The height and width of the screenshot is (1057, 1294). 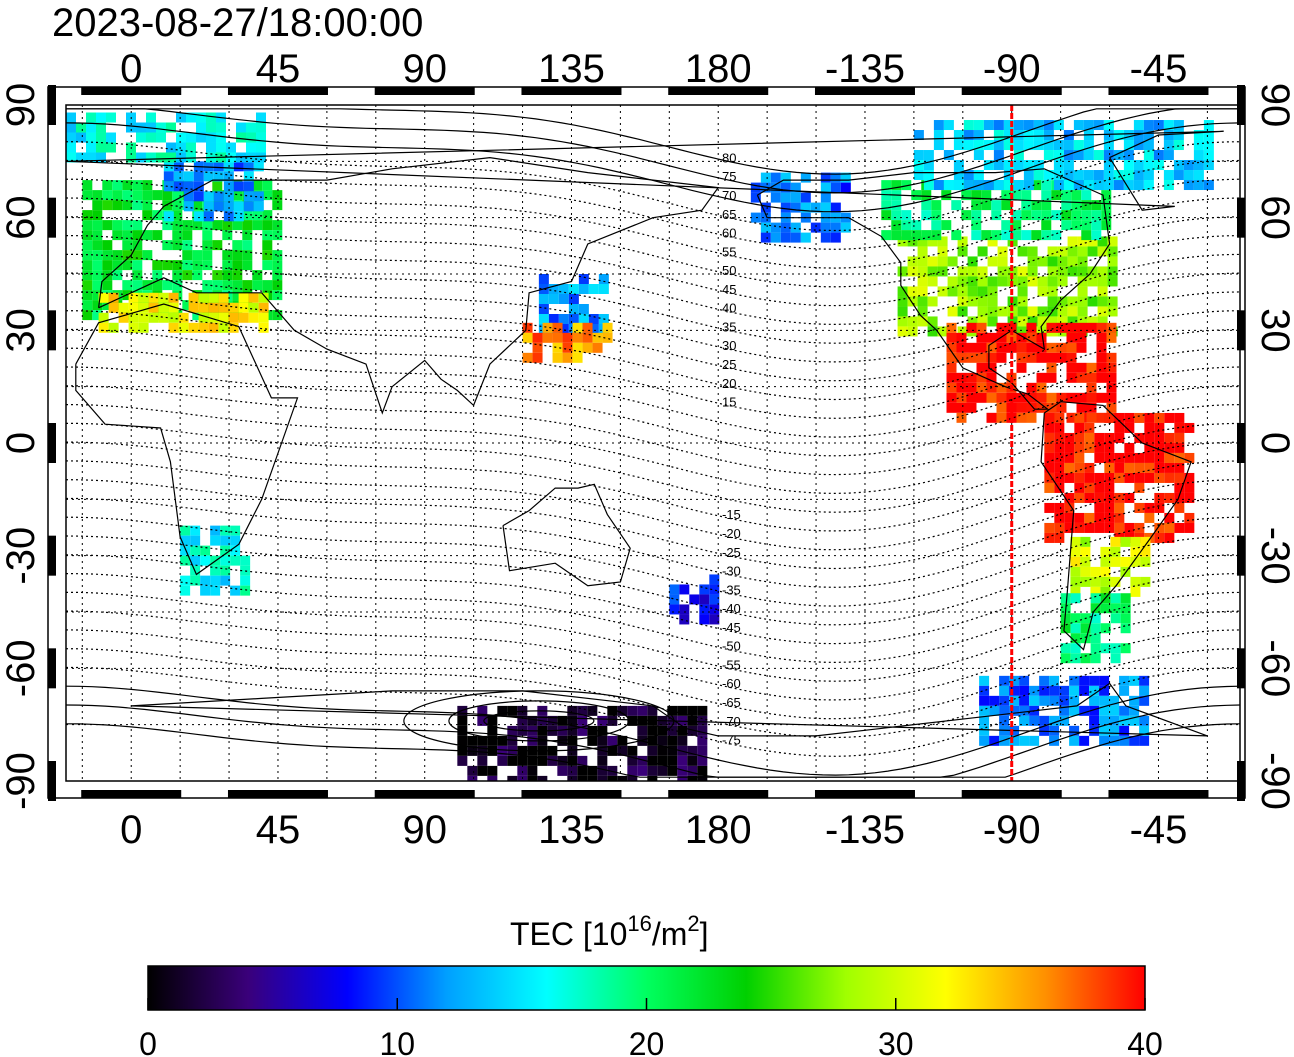 I want to click on magnetic-contour, so click(x=653, y=467).